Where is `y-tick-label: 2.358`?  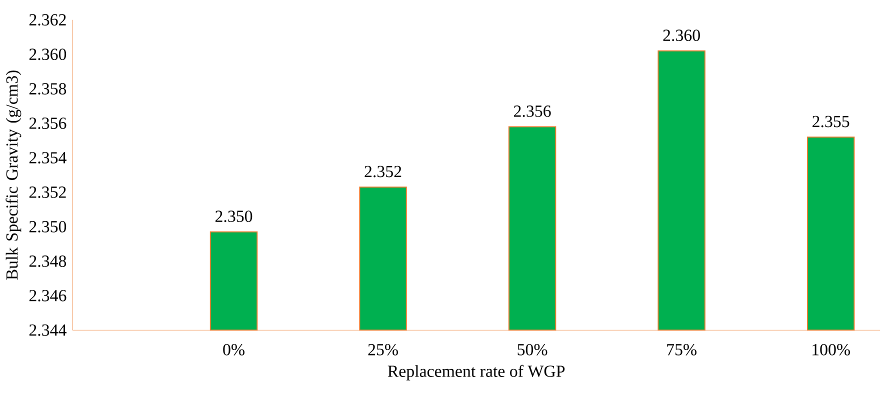 y-tick-label: 2.358 is located at coordinates (47, 89).